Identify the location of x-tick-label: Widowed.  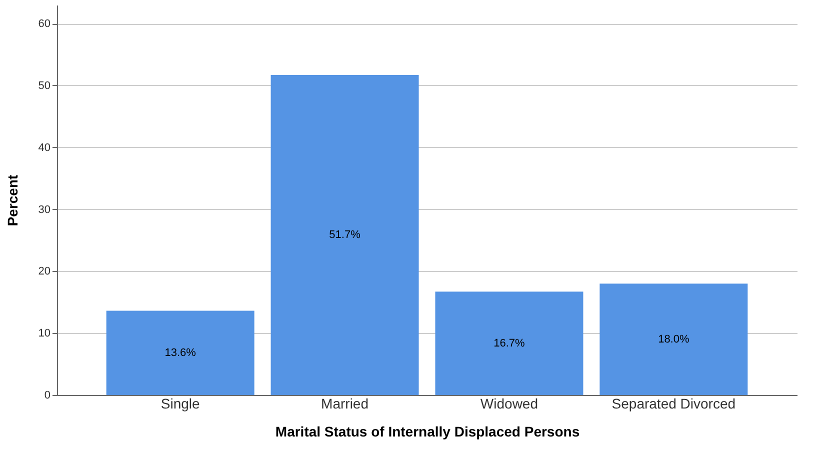
(509, 404).